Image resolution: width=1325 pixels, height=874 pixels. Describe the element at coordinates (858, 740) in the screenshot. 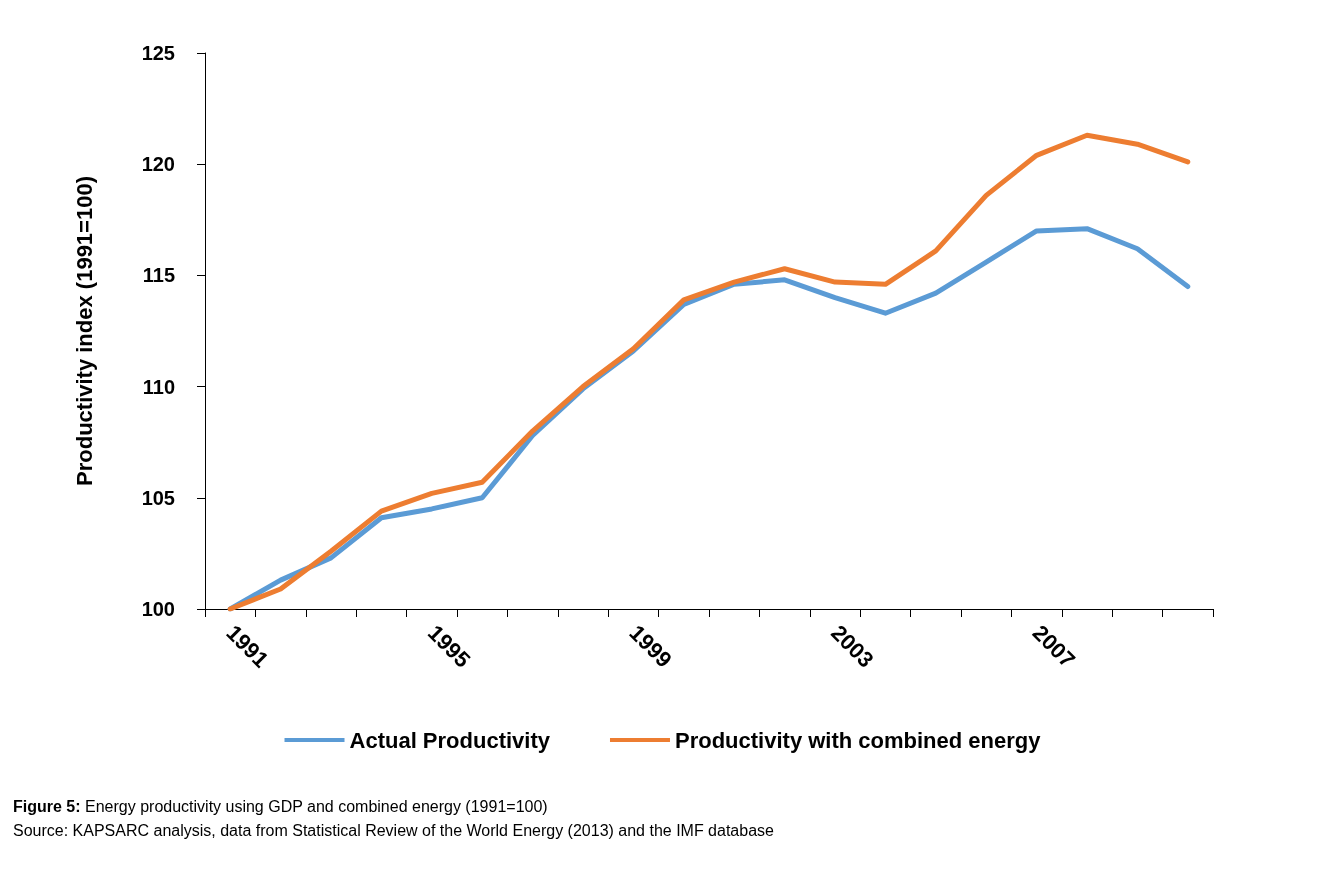

I see `legend-label: Productivity with combined energy` at that location.